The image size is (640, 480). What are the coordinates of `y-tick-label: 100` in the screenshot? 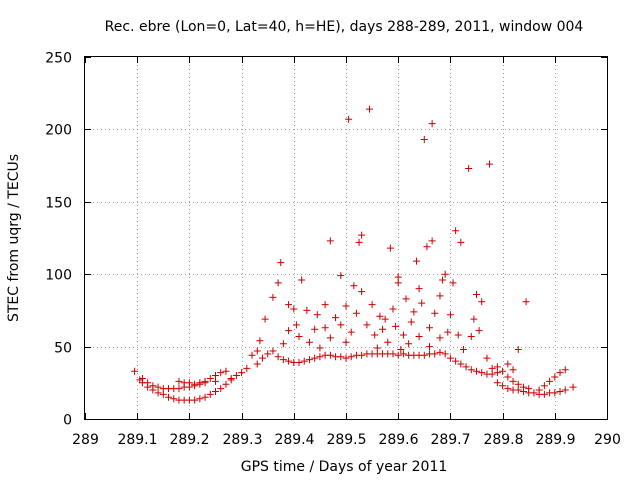 It's located at (58, 276).